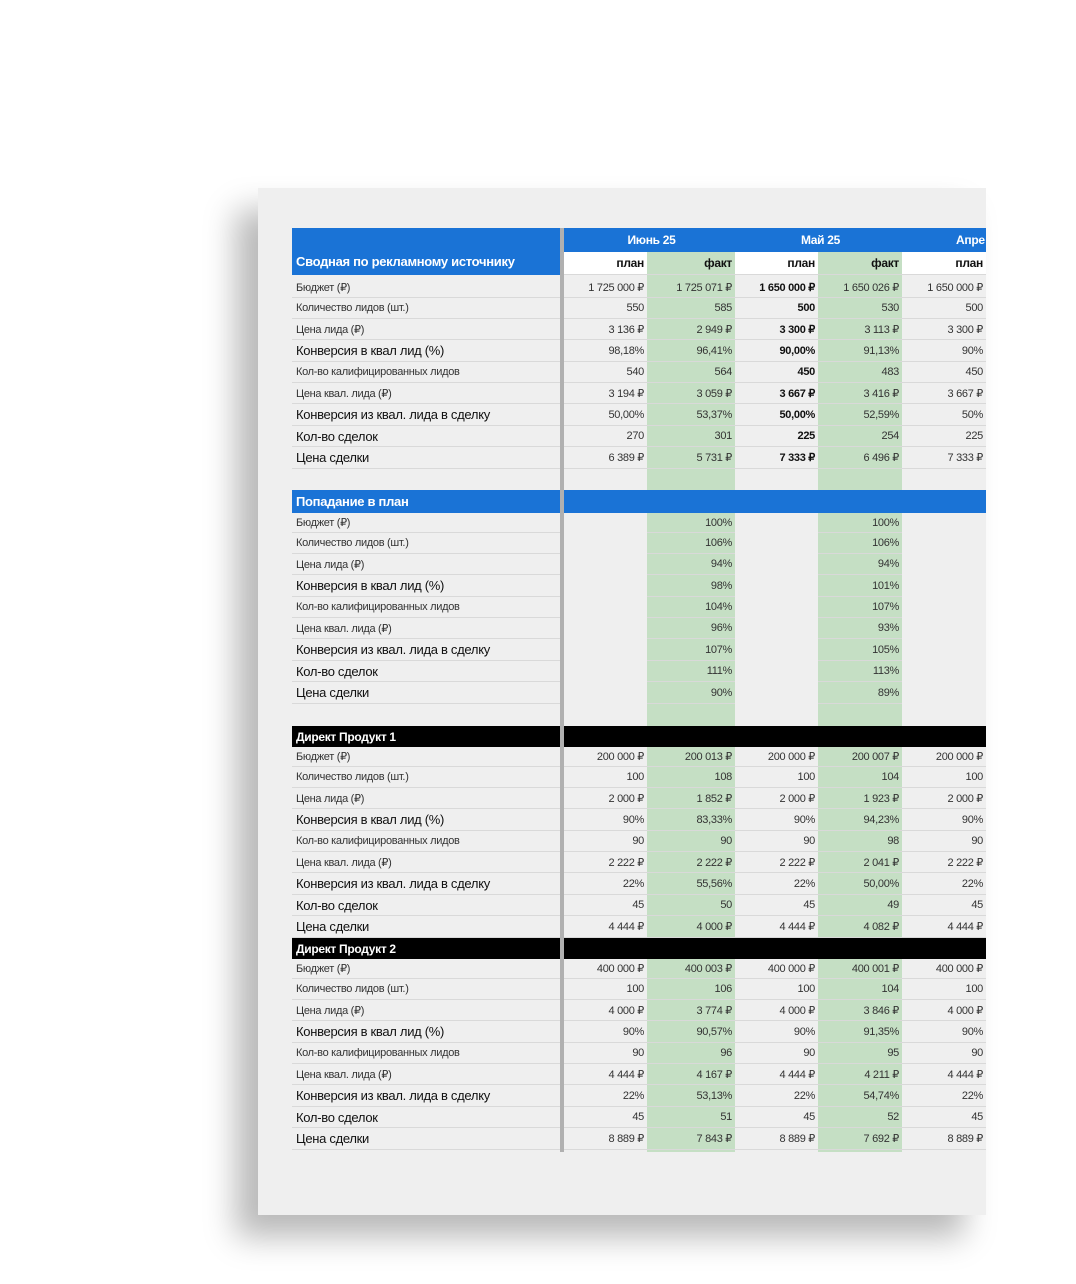  I want to click on cell-value: 90,57%, so click(691, 1032).